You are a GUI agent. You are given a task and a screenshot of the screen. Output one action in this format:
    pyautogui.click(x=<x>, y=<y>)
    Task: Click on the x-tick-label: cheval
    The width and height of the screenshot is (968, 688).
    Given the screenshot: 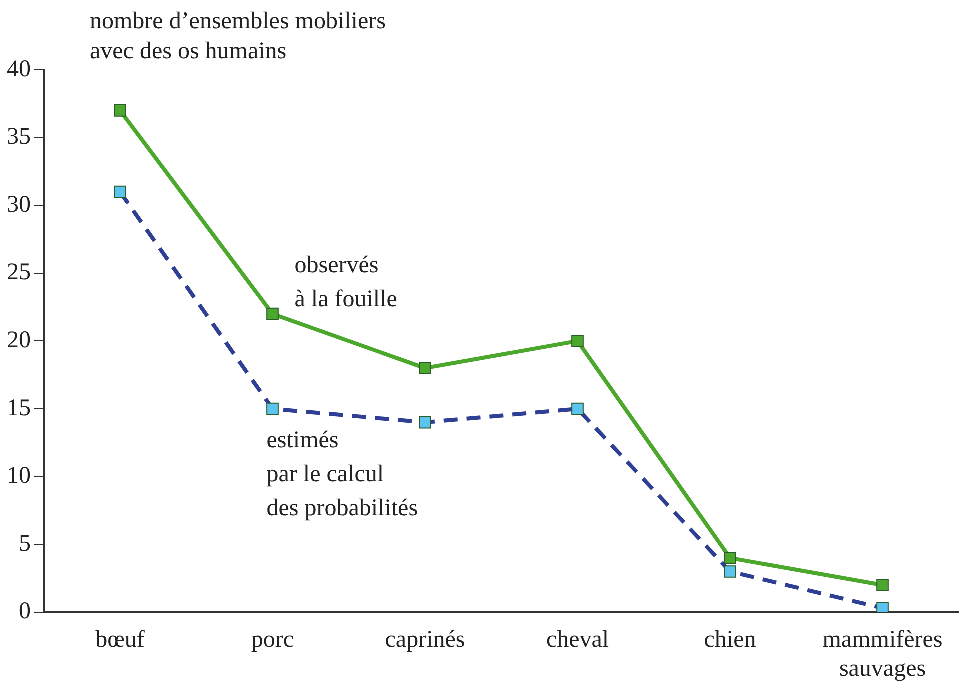 What is the action you would take?
    pyautogui.click(x=578, y=640)
    